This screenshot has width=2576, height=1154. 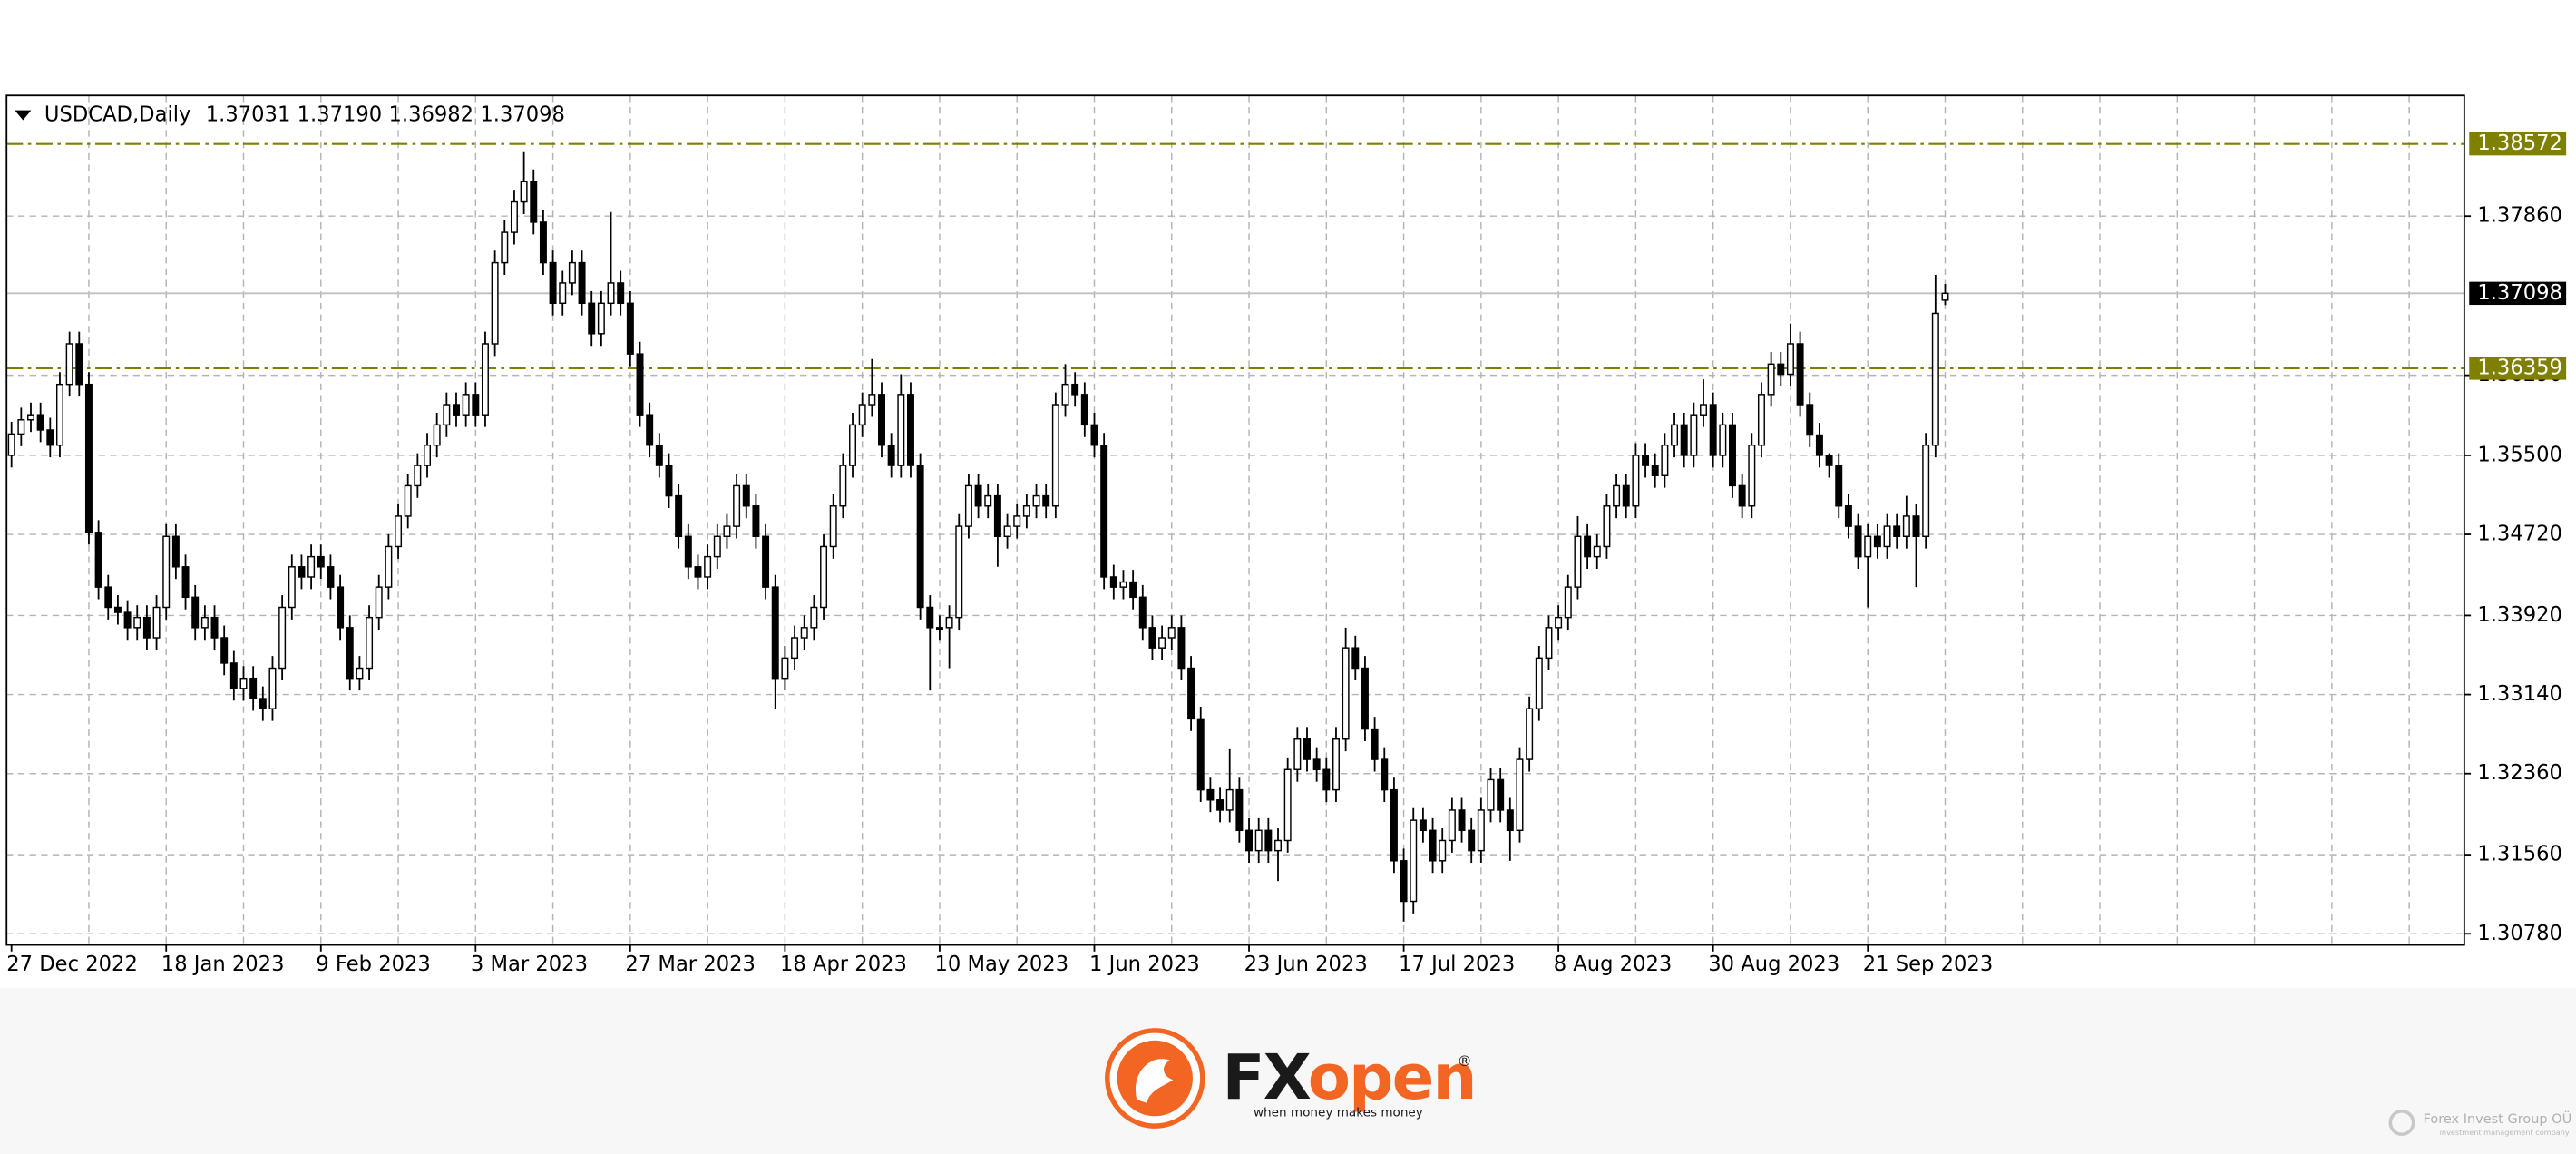 What do you see at coordinates (385, 115) in the screenshot?
I see `header-values: 1.37031 1.37190 1.36982 1.37098` at bounding box center [385, 115].